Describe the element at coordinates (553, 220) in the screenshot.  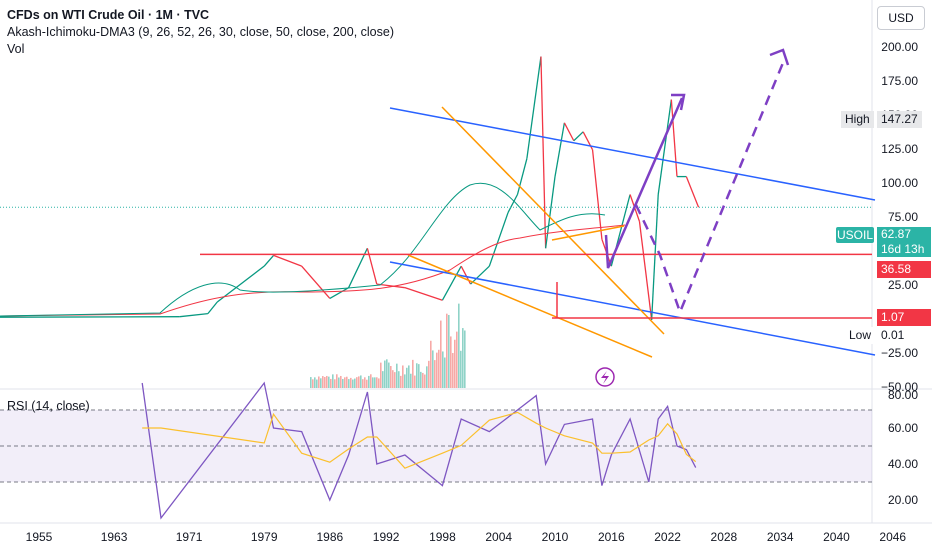
I see `wedge-upper-line` at that location.